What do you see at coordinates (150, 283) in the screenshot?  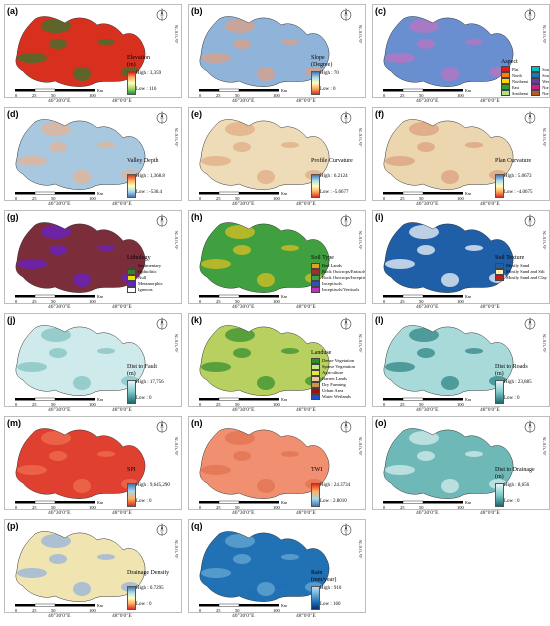 I see `legend-label: Metamorphic` at bounding box center [150, 283].